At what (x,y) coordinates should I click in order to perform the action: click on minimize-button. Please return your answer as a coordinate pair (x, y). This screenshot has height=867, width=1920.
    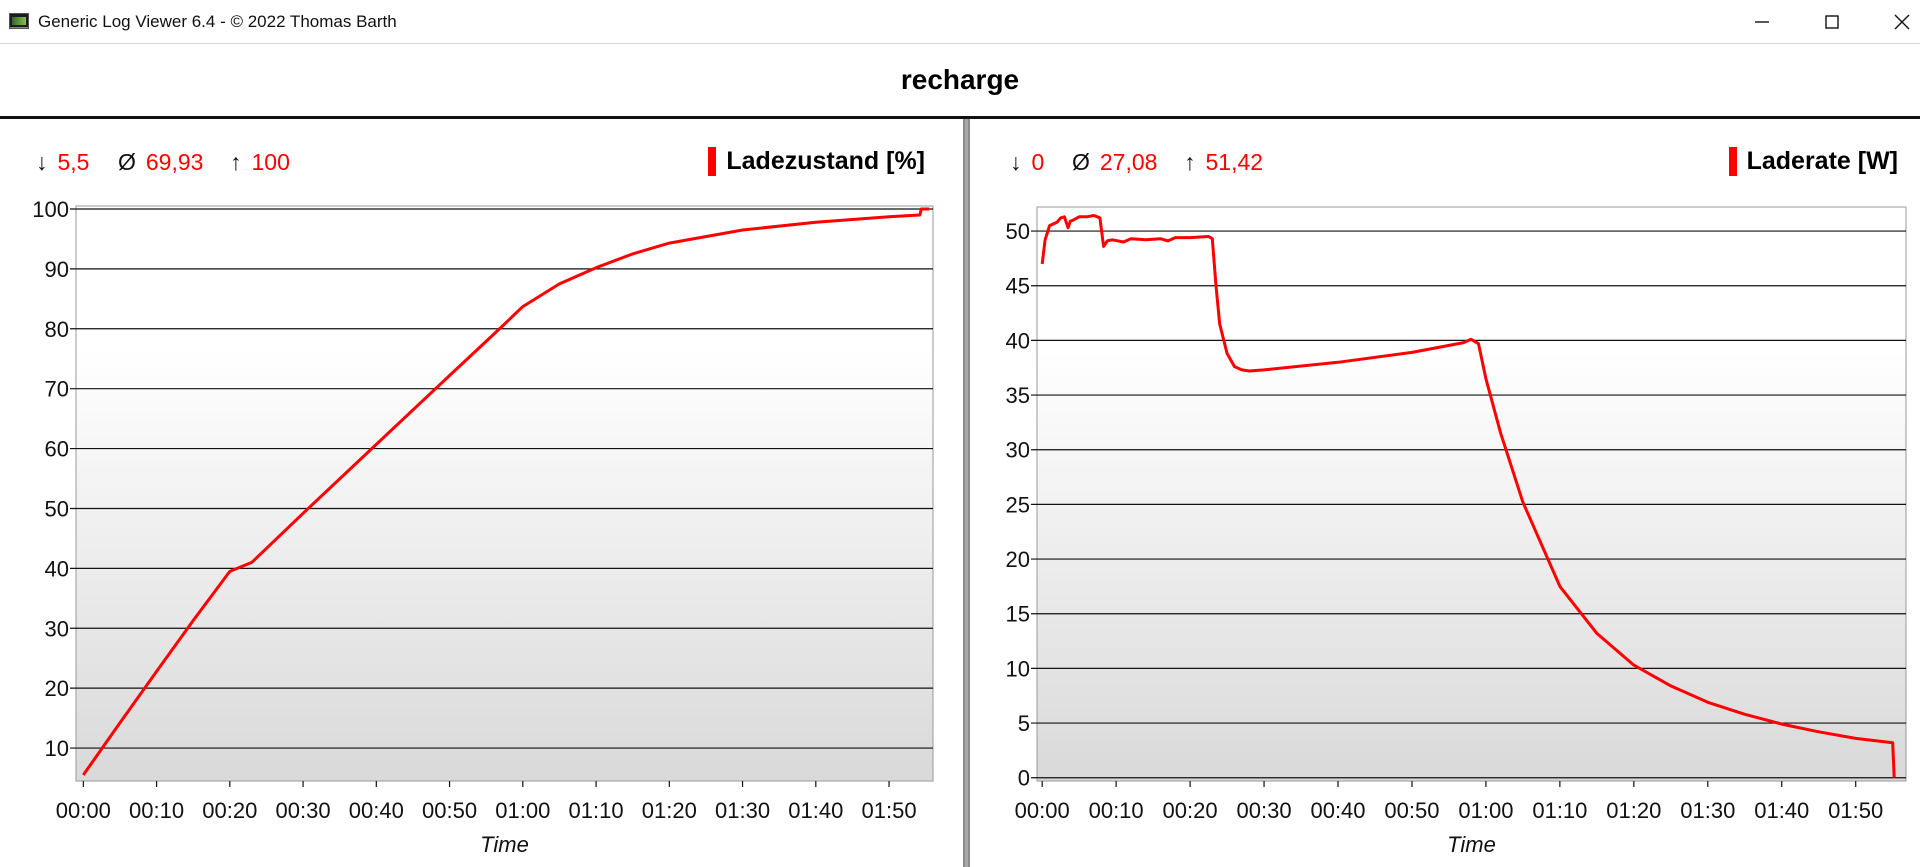
    Looking at the image, I should click on (1762, 22).